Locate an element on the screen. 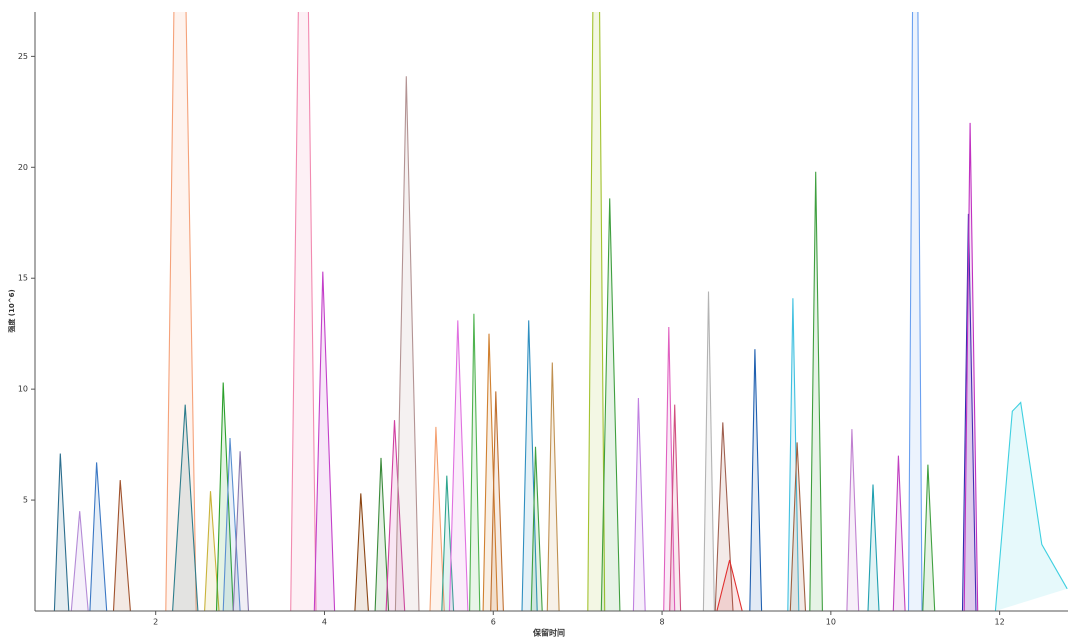 Image resolution: width=1080 pixels, height=644 pixels. x-tick-label: 8 is located at coordinates (662, 622).